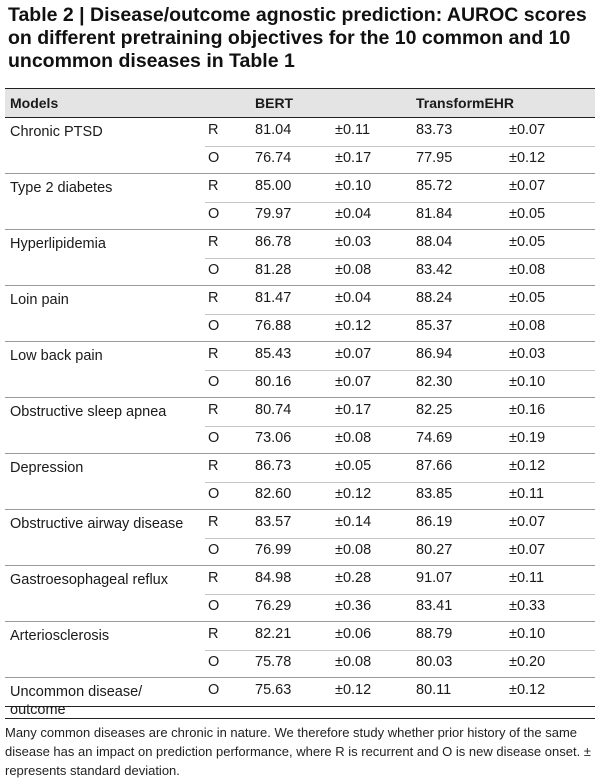  Describe the element at coordinates (56, 132) in the screenshot. I see `disease-name: Chronic PTSD` at that location.